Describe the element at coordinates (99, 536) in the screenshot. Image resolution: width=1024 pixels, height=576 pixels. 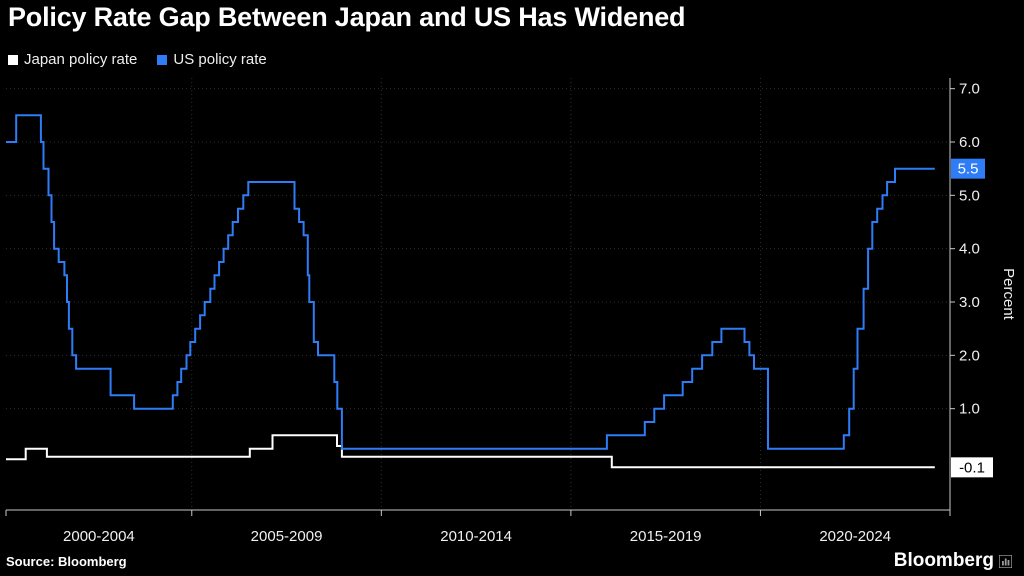
I see `x-axis-label: 2000-2004` at that location.